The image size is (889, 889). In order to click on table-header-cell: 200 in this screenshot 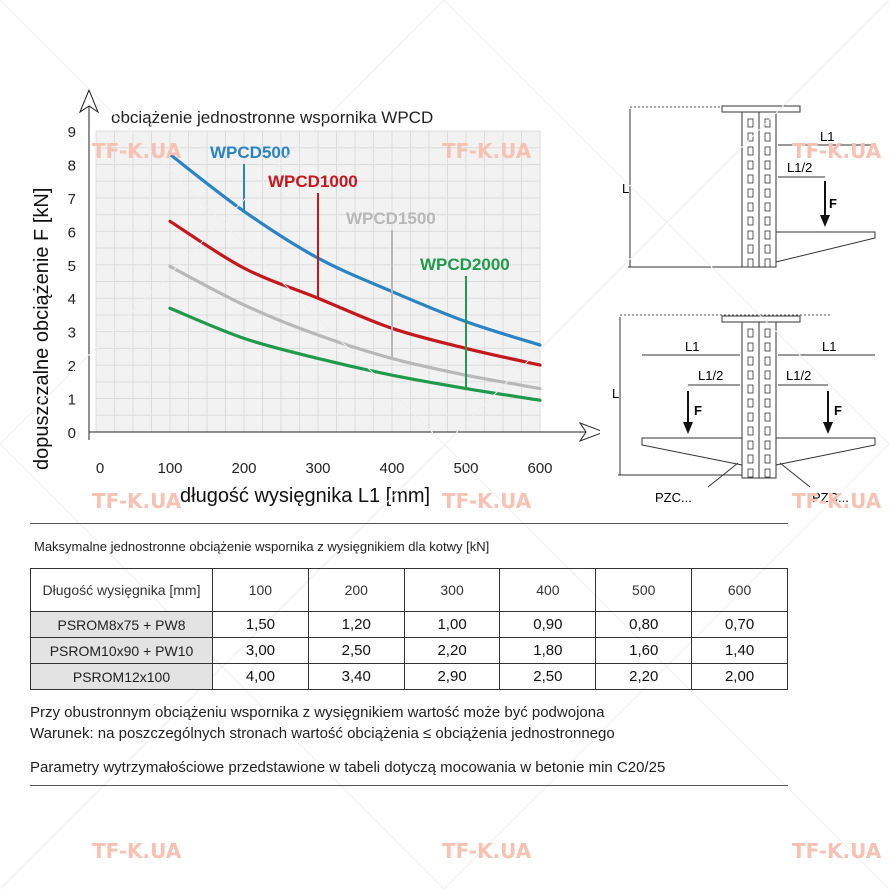, I will do `click(356, 590)`.